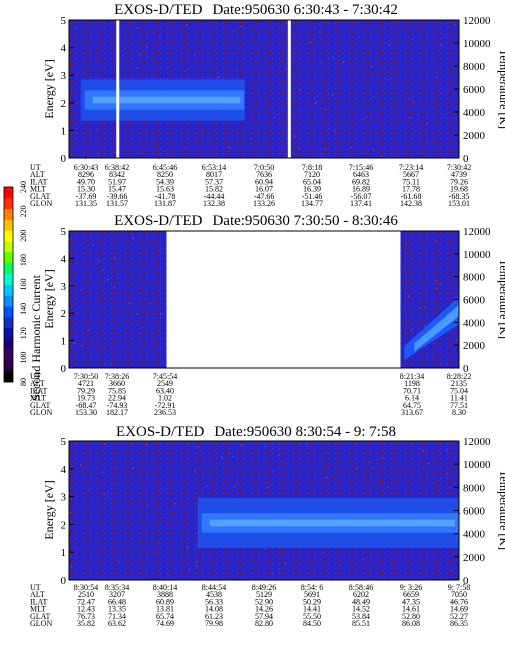  Describe the element at coordinates (459, 594) in the screenshot. I see `orbit-cell: 7050` at that location.